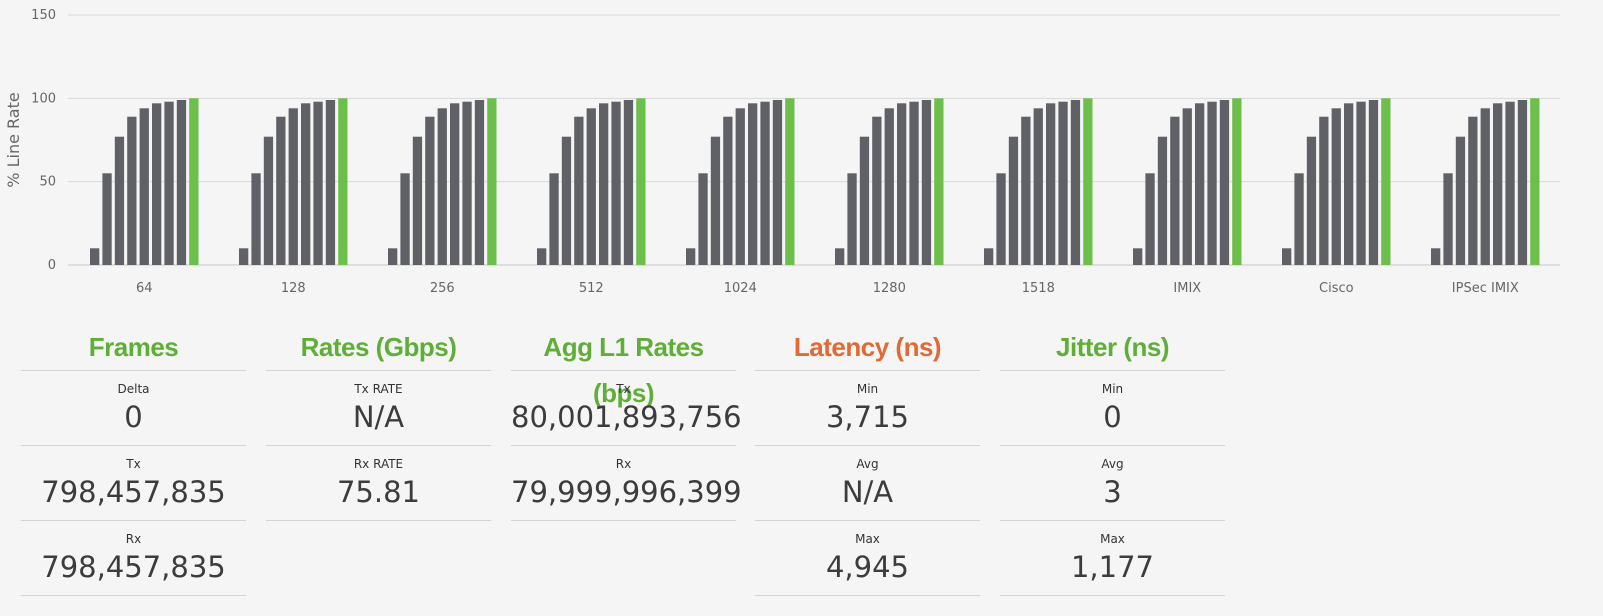 Image resolution: width=1603 pixels, height=616 pixels. I want to click on frames-rx-stat: Rx 798,457,835, so click(133, 558).